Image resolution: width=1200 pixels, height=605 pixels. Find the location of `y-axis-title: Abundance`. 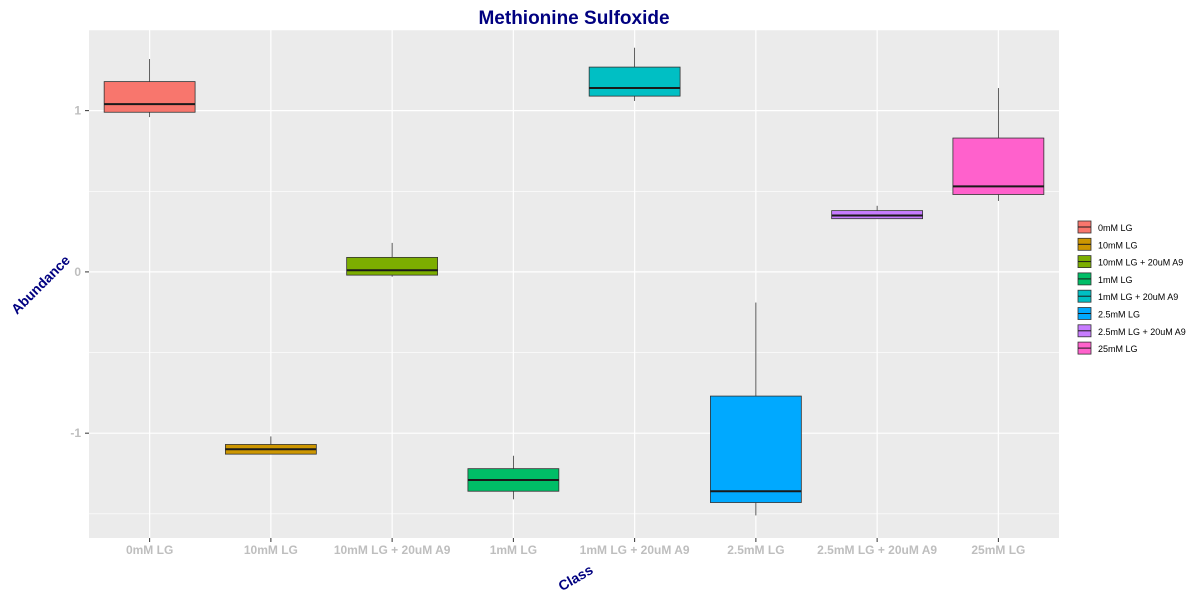

y-axis-title: Abundance is located at coordinates (40, 284).